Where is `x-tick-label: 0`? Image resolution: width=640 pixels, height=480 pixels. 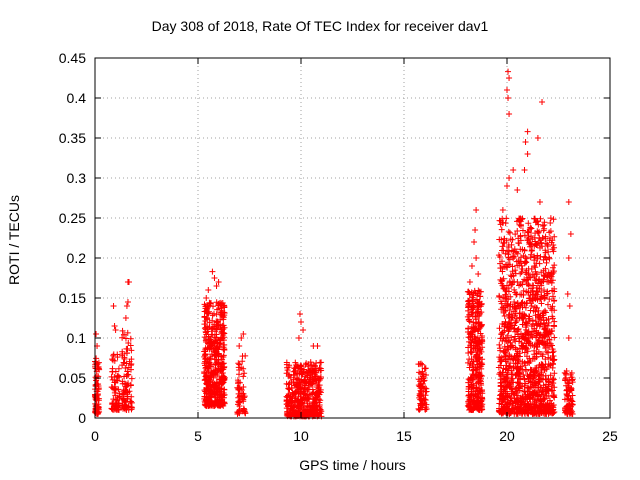 x-tick-label: 0 is located at coordinates (95, 436).